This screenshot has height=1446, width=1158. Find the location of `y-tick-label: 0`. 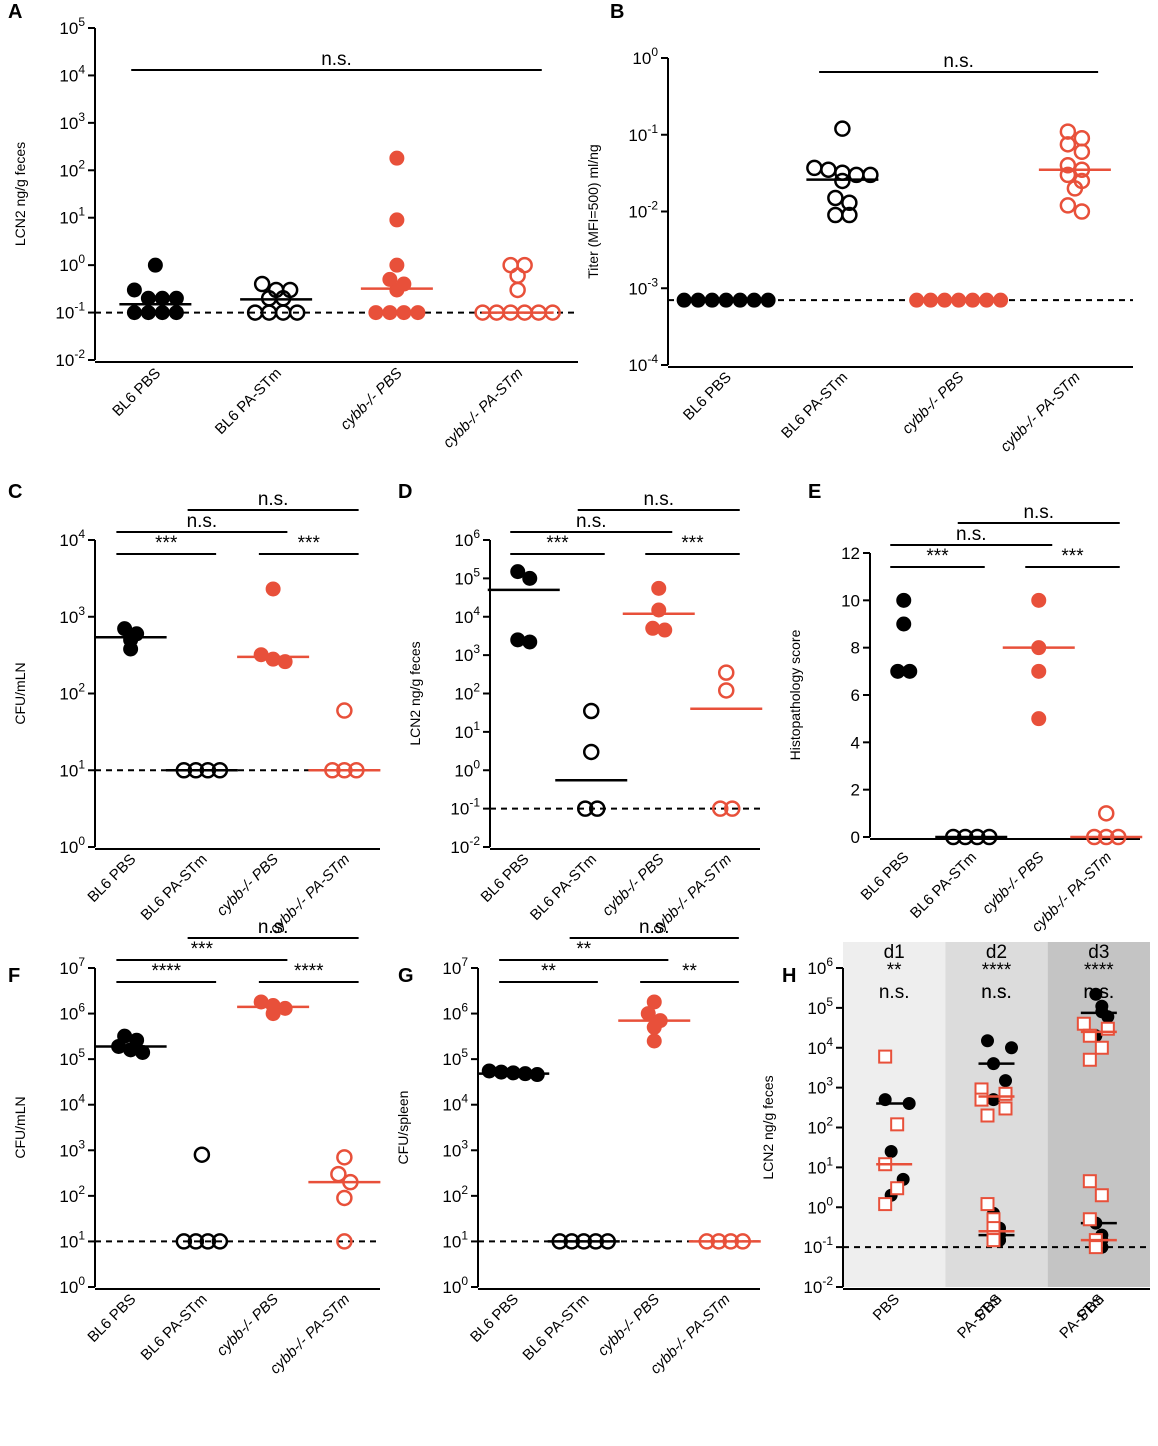

y-tick-label: 0 is located at coordinates (855, 837).